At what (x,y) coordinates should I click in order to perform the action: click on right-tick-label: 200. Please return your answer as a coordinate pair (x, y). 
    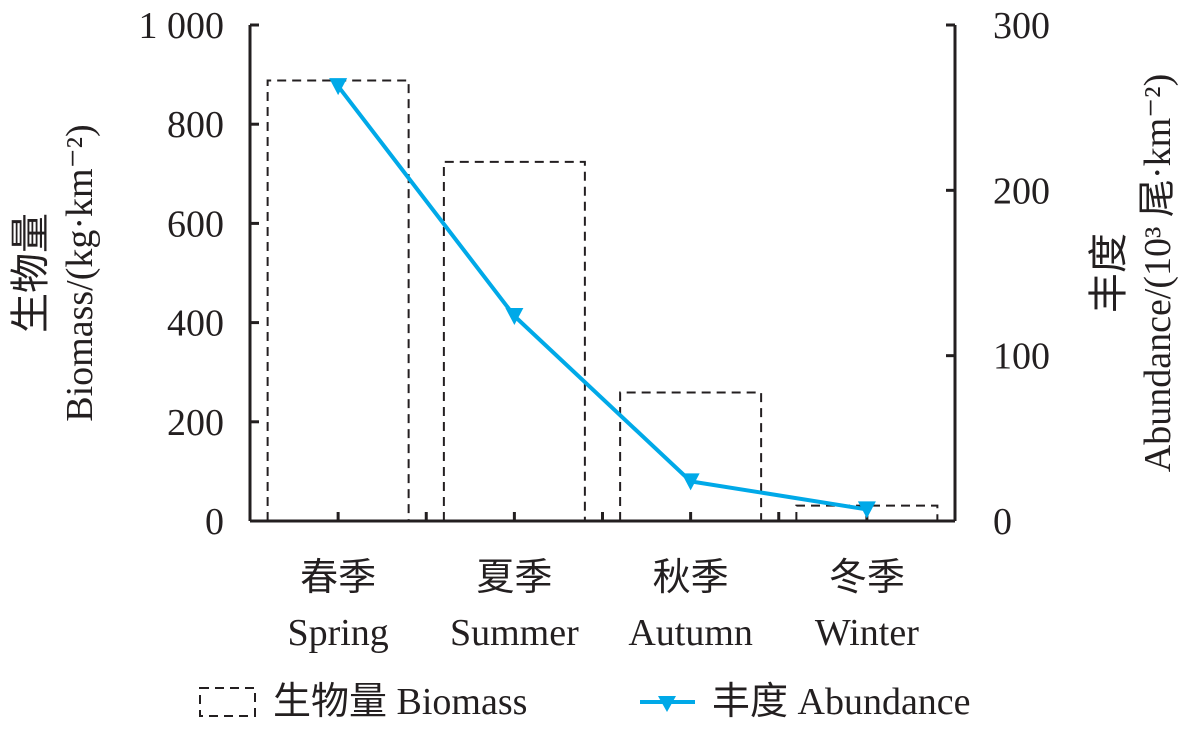
    Looking at the image, I should click on (1021, 191).